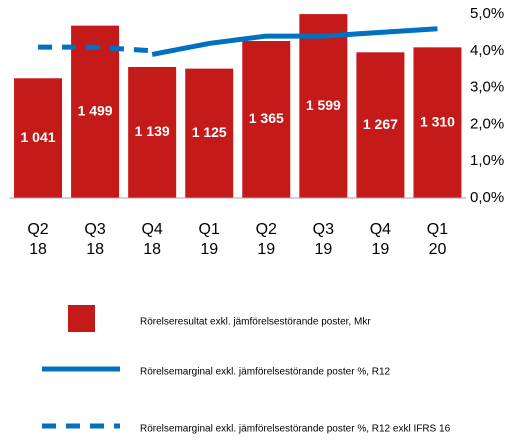  Describe the element at coordinates (487, 123) in the screenshot. I see `y2-tick-label: 2,0%` at that location.